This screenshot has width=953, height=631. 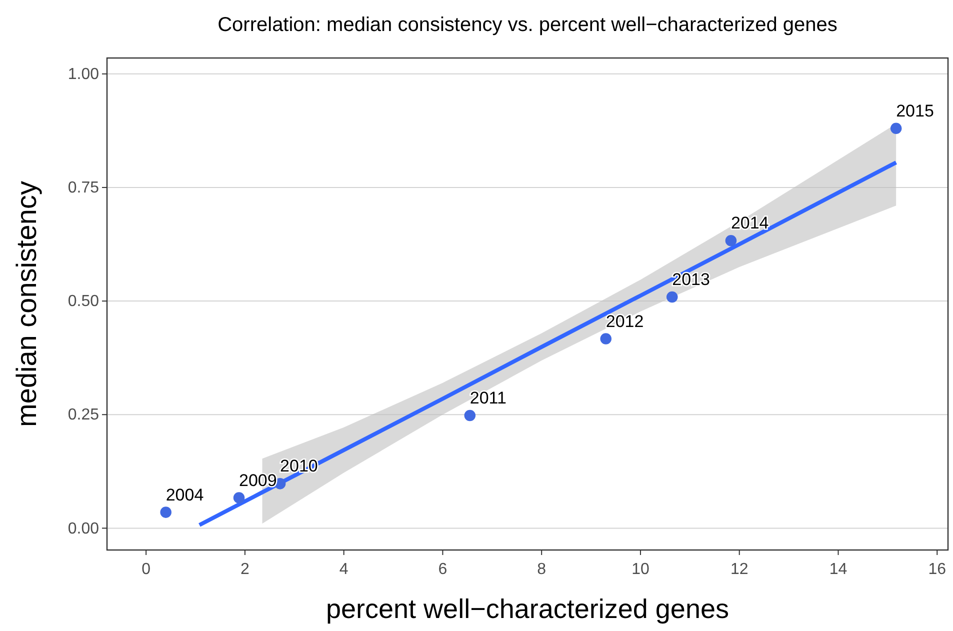 What do you see at coordinates (937, 569) in the screenshot?
I see `x-tick-label: 16` at bounding box center [937, 569].